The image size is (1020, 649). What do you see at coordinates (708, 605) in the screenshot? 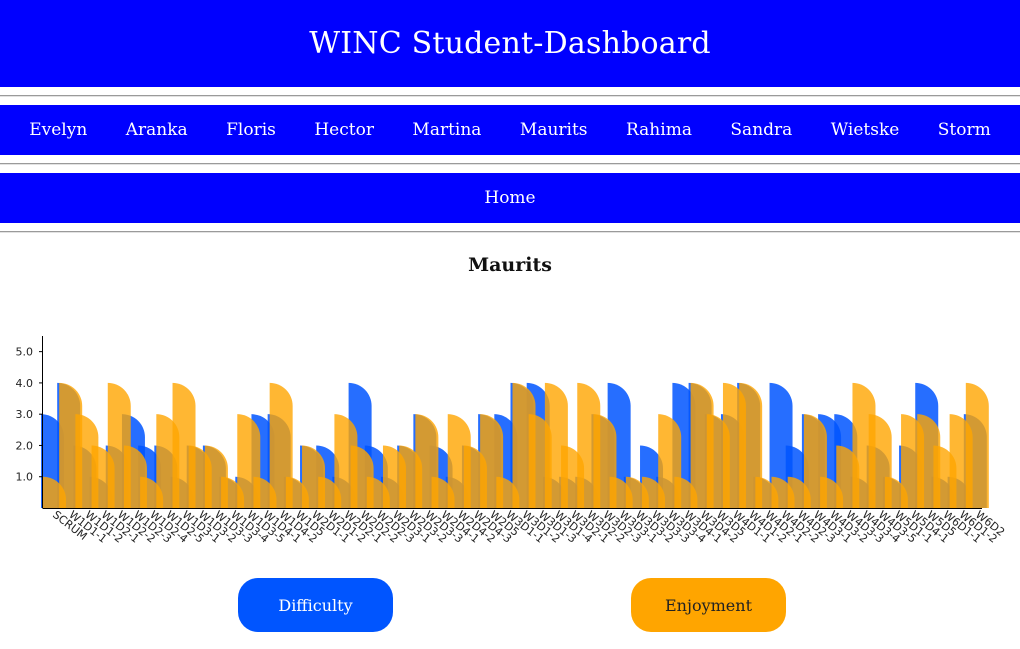
I see `enjoyment-toggle-button: Enjoyment` at bounding box center [708, 605].